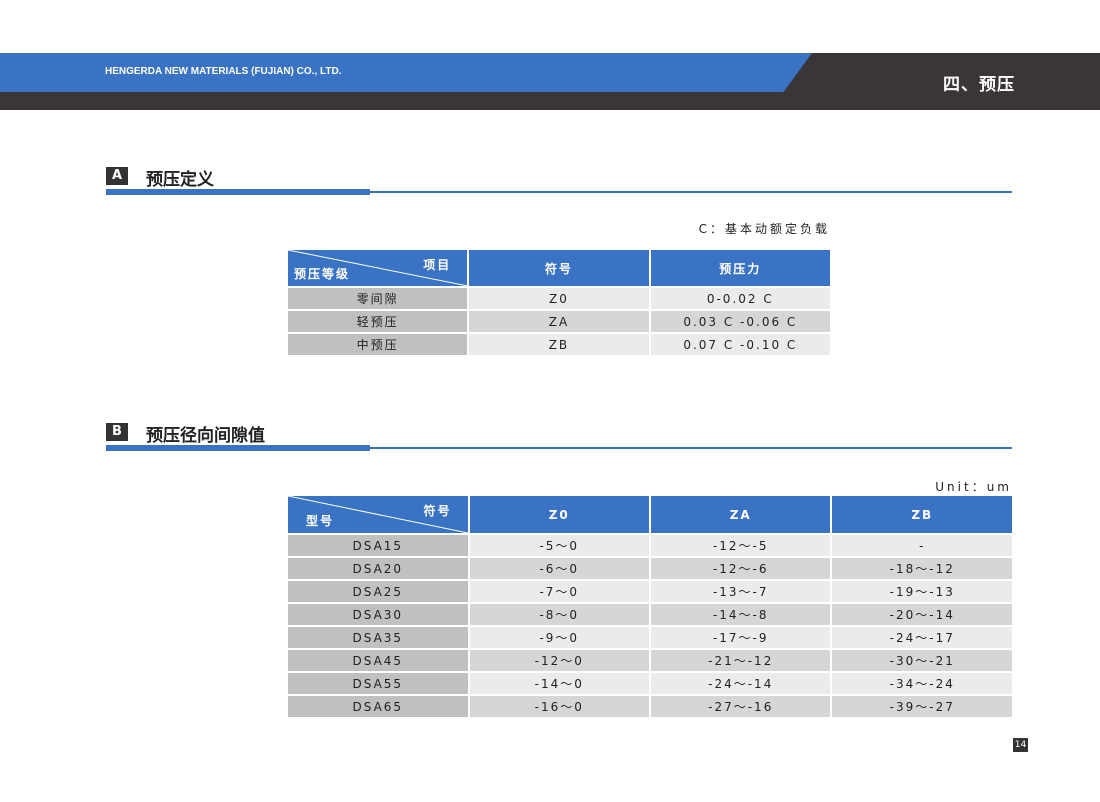 The height and width of the screenshot is (802, 1100). What do you see at coordinates (740, 268) in the screenshot?
I see `column-header: 预压力` at bounding box center [740, 268].